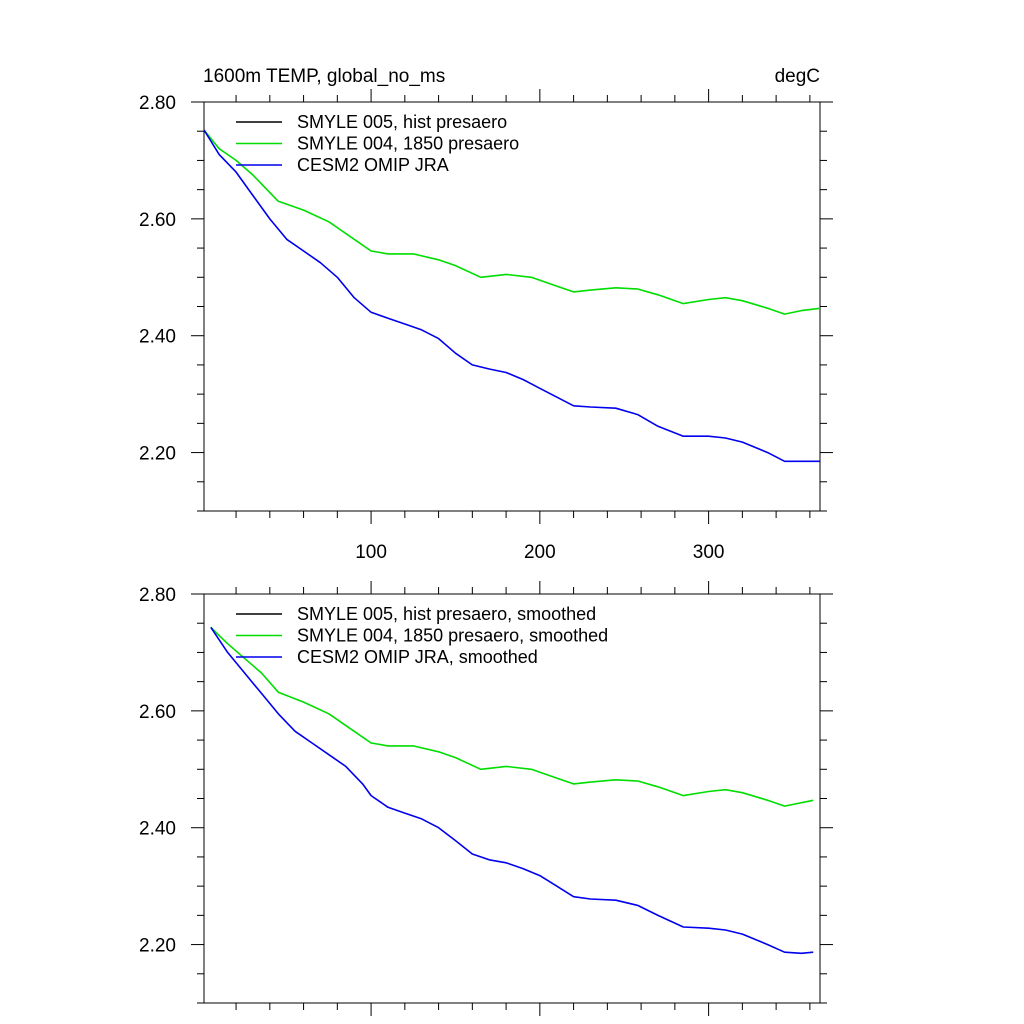  What do you see at coordinates (157, 337) in the screenshot?
I see `top-ytick-label: 2.40` at bounding box center [157, 337].